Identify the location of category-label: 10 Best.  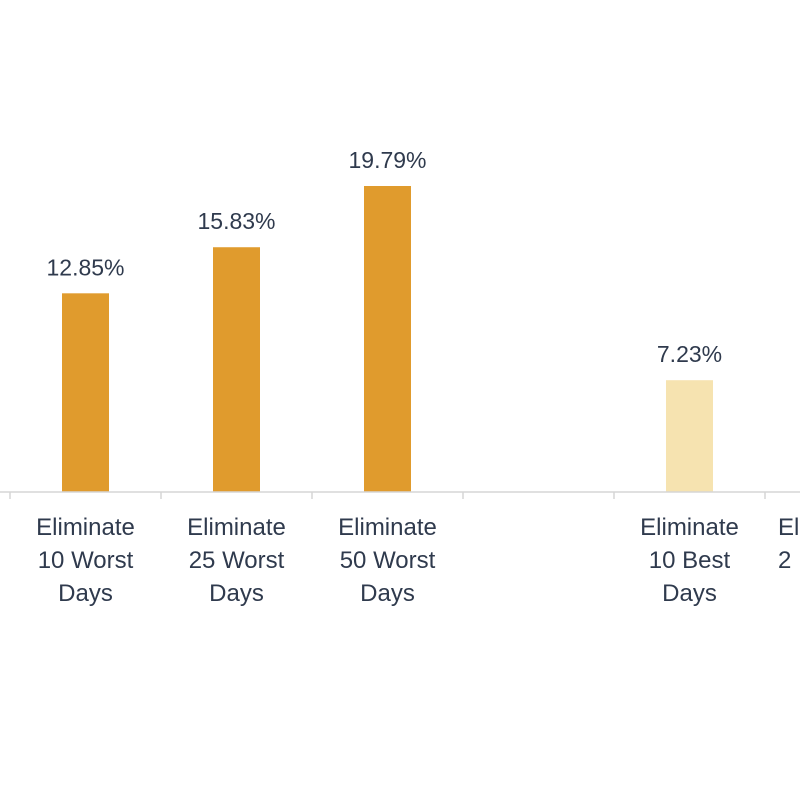
(690, 560).